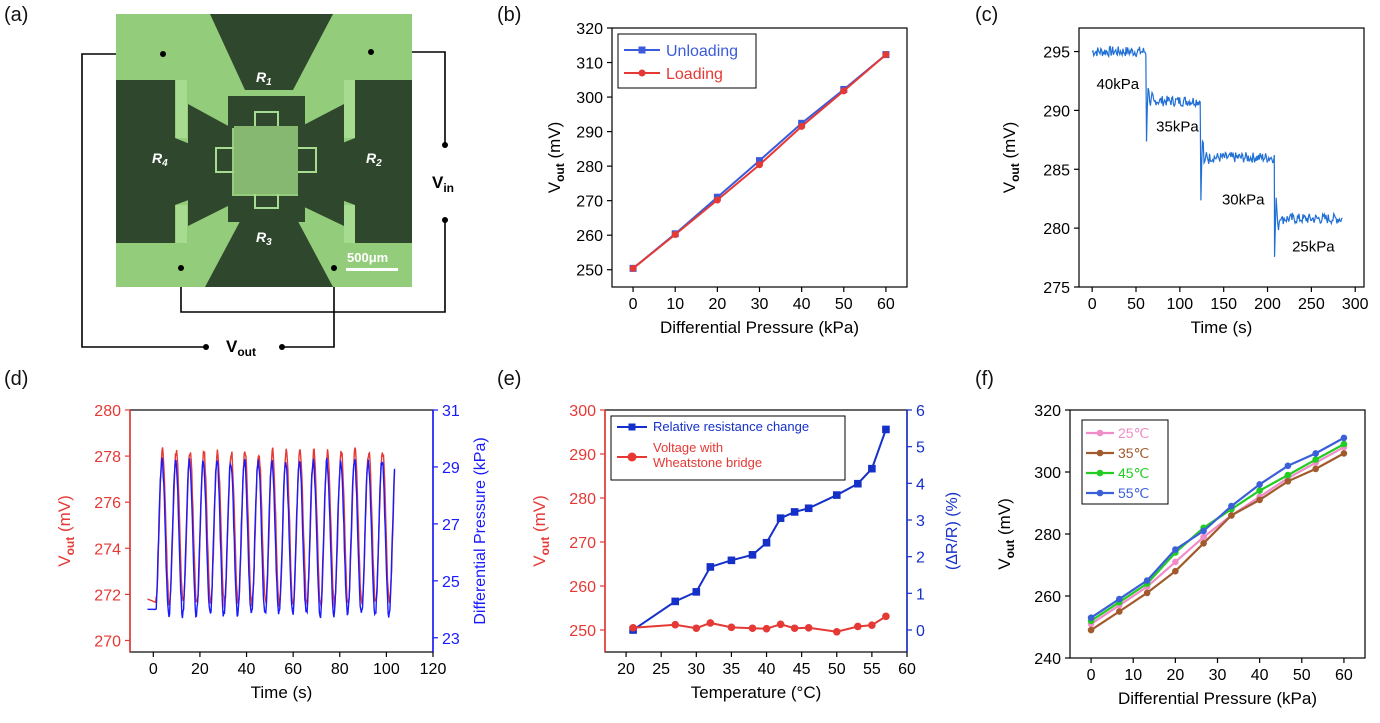 This screenshot has width=1380, height=723. Describe the element at coordinates (66, 531) in the screenshot. I see `chart-d-ylabel: Vout (mV)` at that location.